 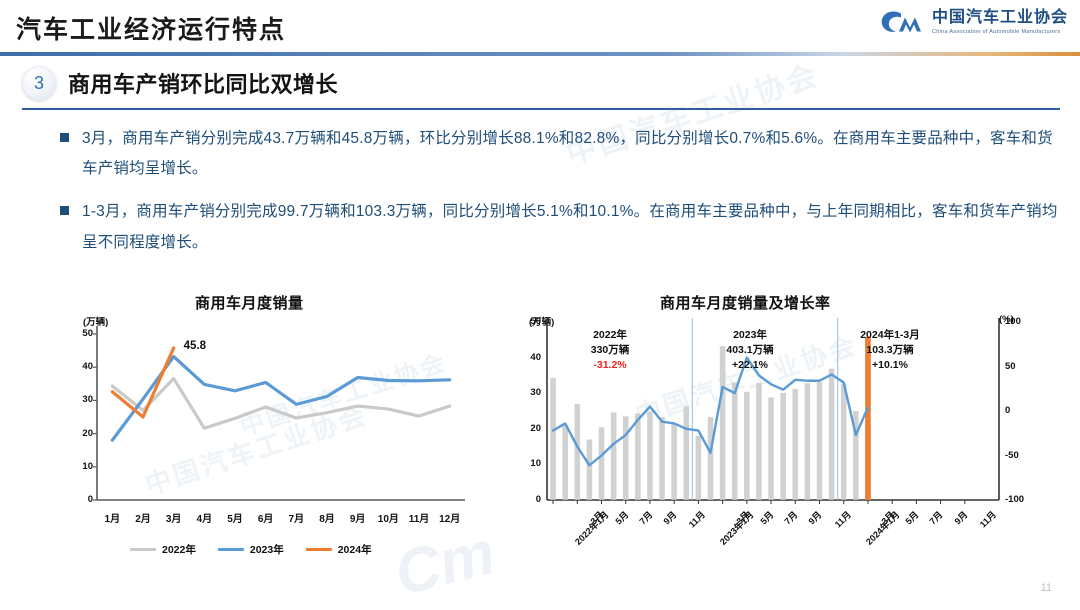 I want to click on annotation-line: 330万辆, so click(x=610, y=350).